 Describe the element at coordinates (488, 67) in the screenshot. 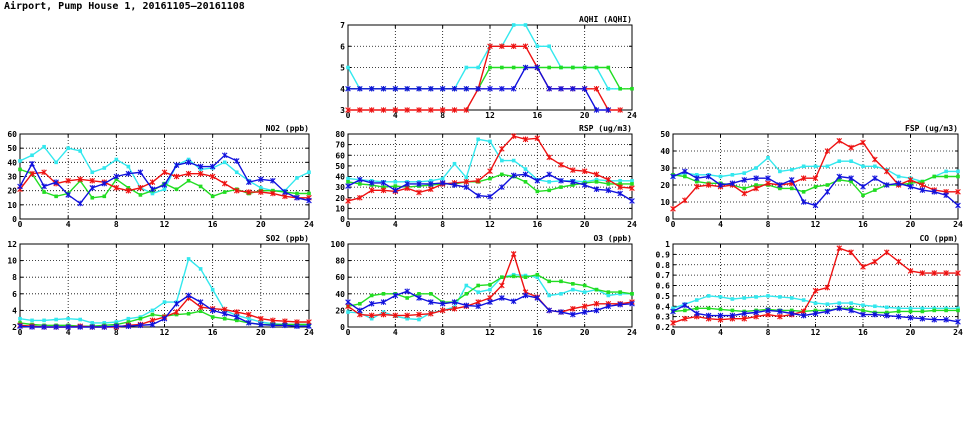

I see `chart-aqhi: 0 4 8 12 16 20 24 3 4 5 6 7 AQHI (AQHI)` at that location.